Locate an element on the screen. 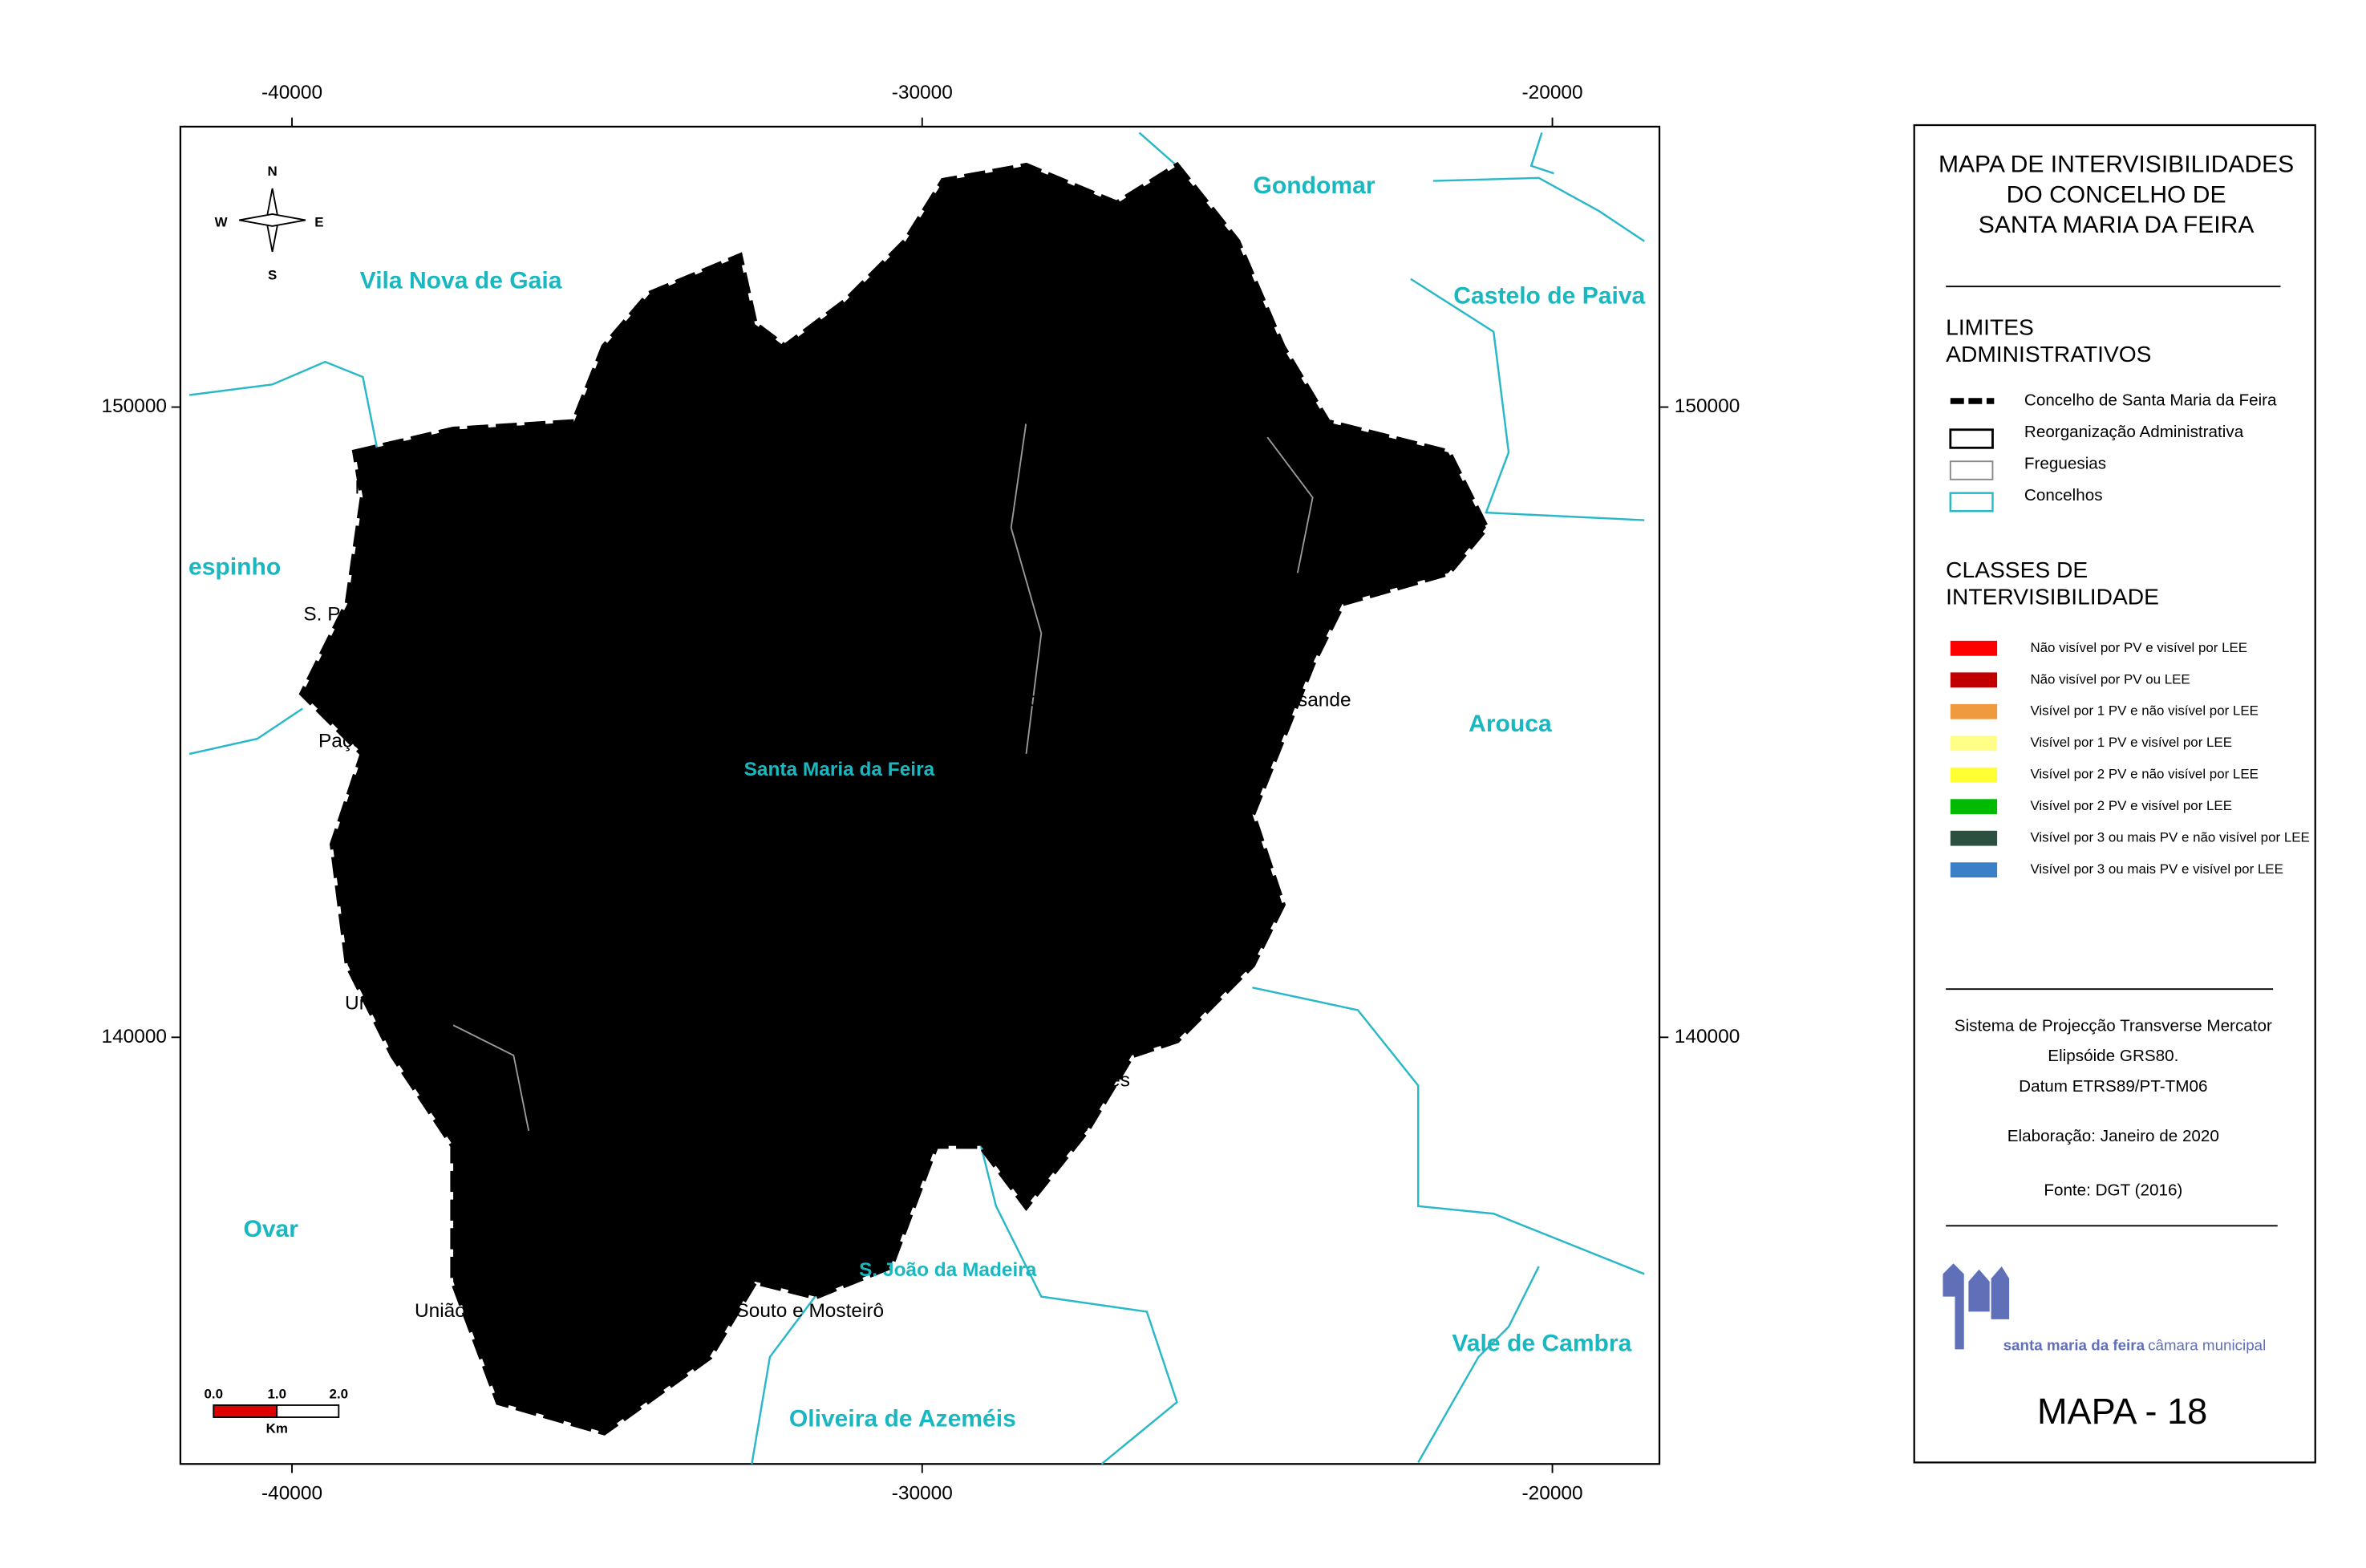 The image size is (2366, 1568). scale-label: 1.0 is located at coordinates (276, 1393).